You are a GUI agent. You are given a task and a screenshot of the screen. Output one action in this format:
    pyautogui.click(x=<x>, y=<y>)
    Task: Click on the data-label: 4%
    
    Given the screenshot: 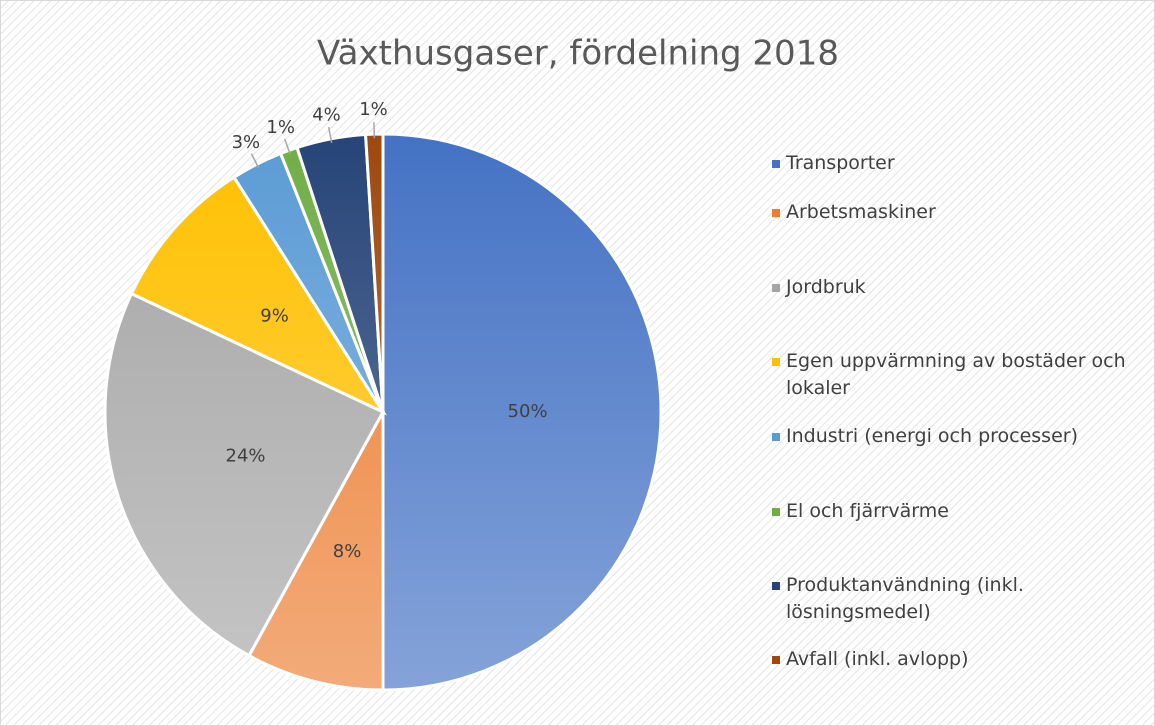 What is the action you would take?
    pyautogui.click(x=326, y=114)
    